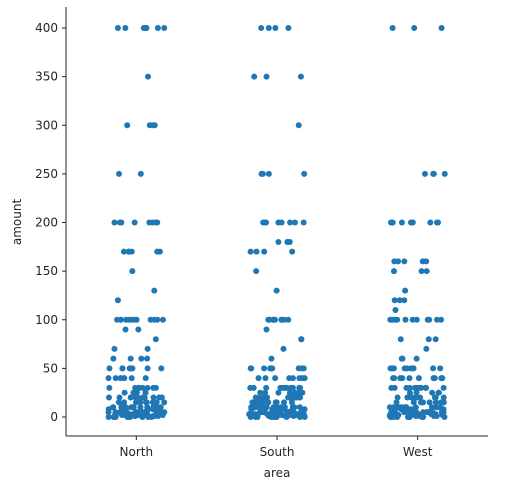 The height and width of the screenshot is (489, 507). Describe the element at coordinates (54, 417) in the screenshot. I see `y-tick-label: 0` at that location.